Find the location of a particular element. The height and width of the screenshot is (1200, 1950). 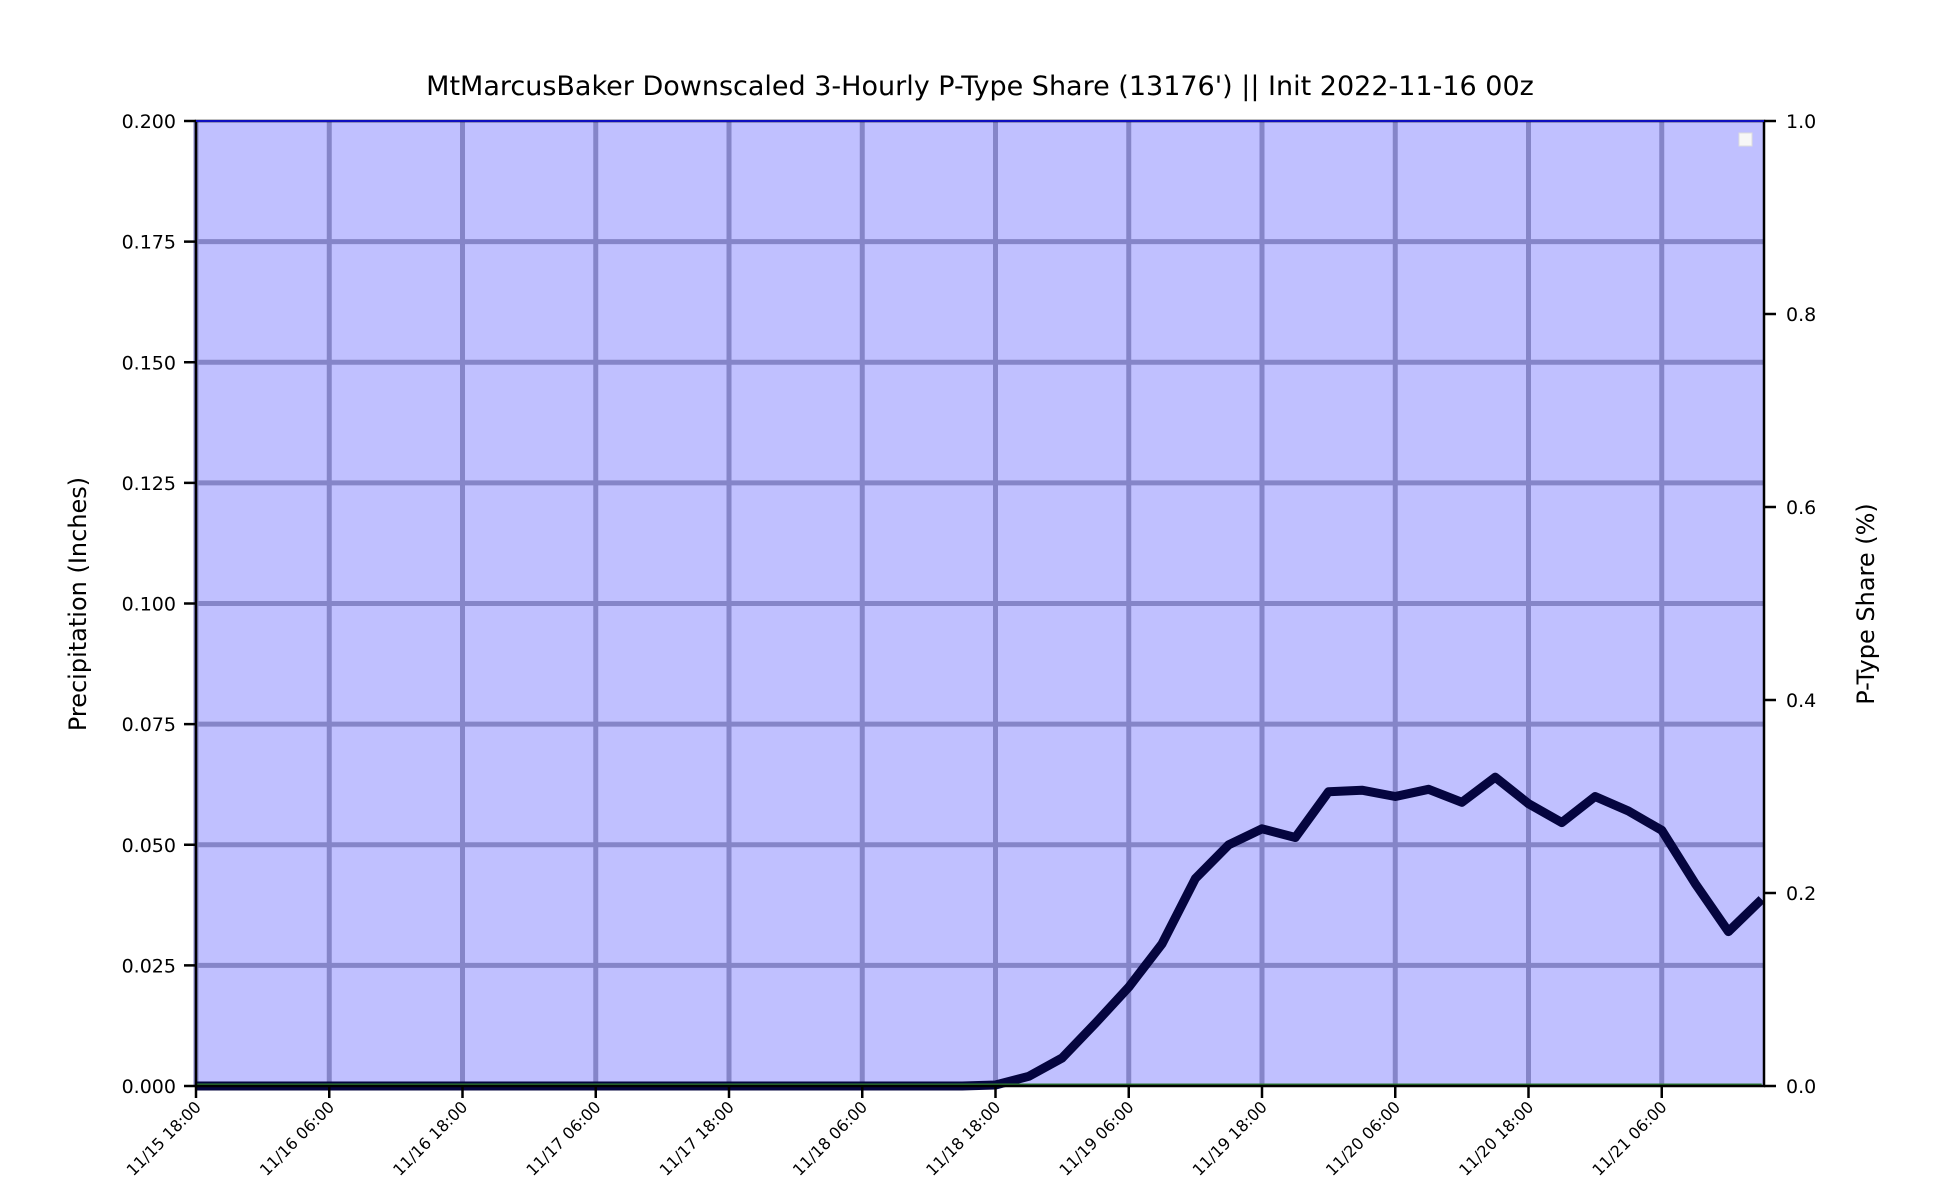

x-tick-label: 11/16 06:00 is located at coordinates (297, 1138).